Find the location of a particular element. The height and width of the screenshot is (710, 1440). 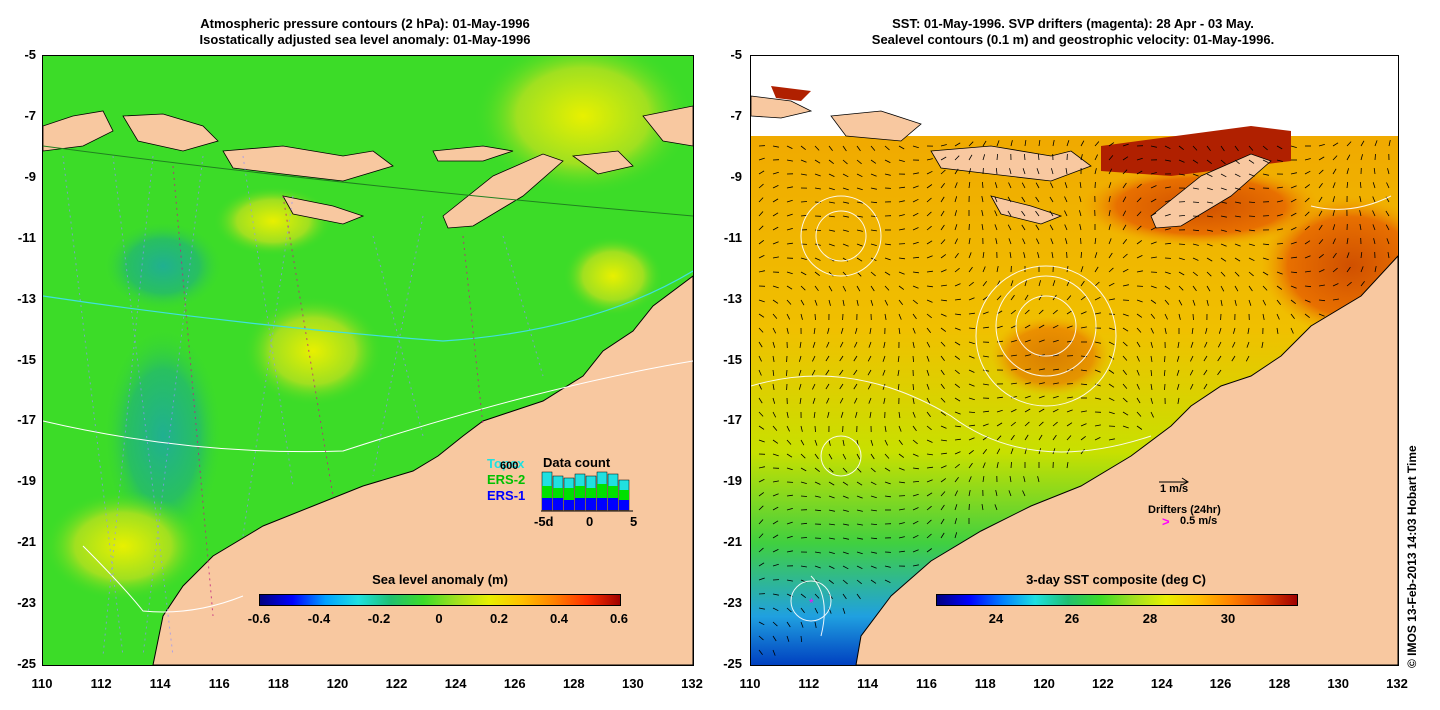

sla-cbar-tick-0: -0.6 is located at coordinates (259, 618).